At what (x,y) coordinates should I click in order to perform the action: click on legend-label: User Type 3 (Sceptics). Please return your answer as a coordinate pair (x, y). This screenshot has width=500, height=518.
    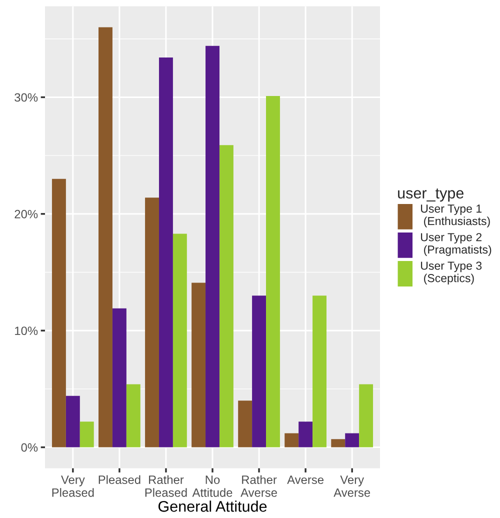
    Looking at the image, I should click on (451, 273).